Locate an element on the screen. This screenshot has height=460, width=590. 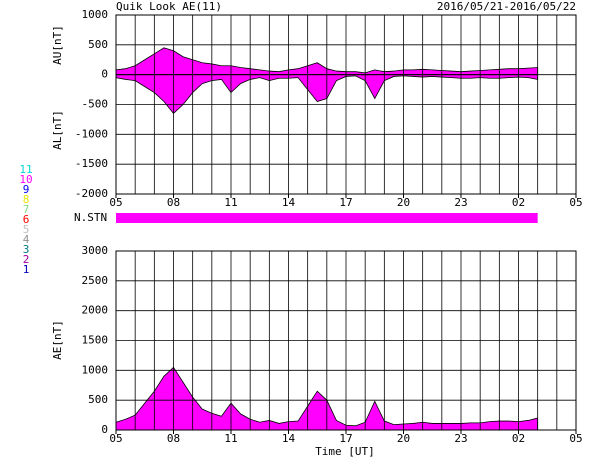
station-legend-label: 11 is located at coordinates (25, 169).